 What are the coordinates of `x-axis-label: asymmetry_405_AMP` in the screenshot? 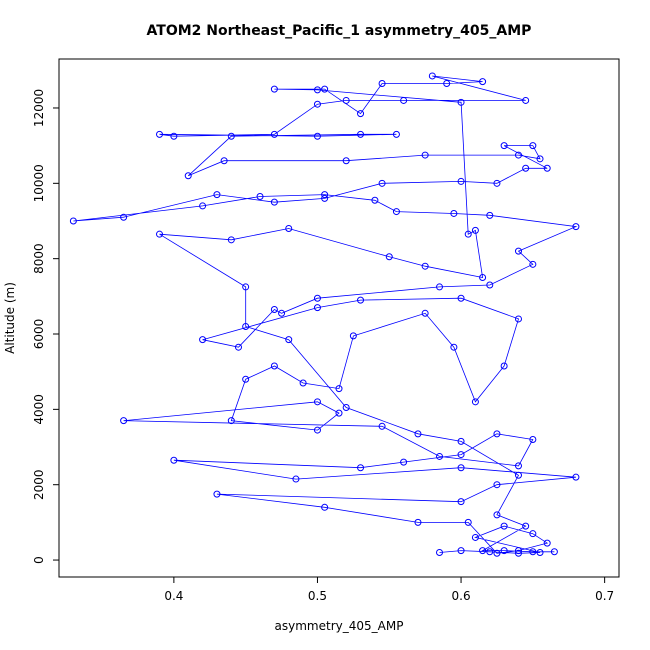 It's located at (339, 626).